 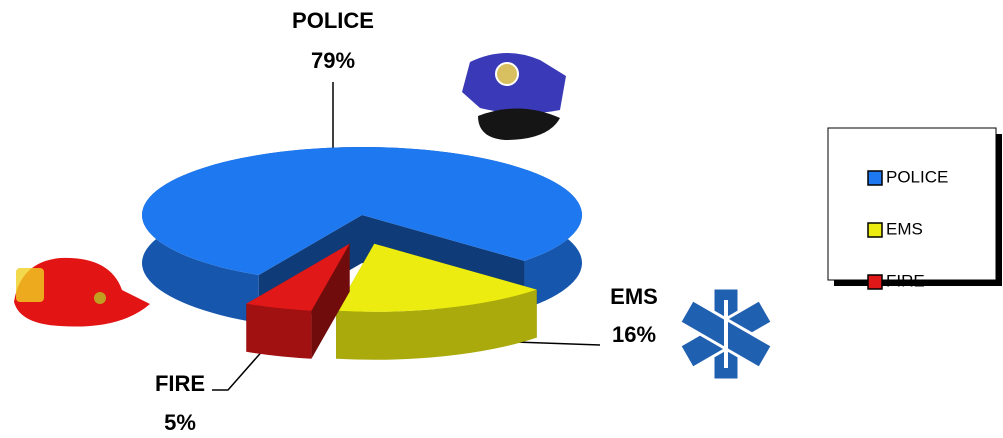 I want to click on data-label: 16%, so click(x=634, y=334).